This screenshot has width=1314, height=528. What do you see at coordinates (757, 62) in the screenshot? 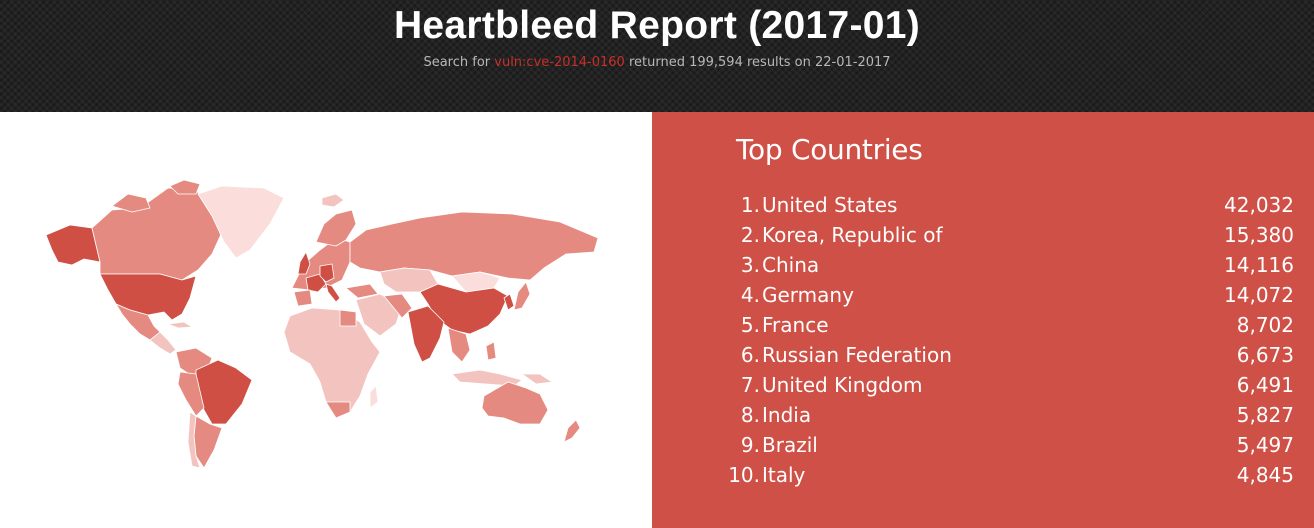
I see `search-summary-suffix: returned 199,594 results on 22-01-2017` at bounding box center [757, 62].